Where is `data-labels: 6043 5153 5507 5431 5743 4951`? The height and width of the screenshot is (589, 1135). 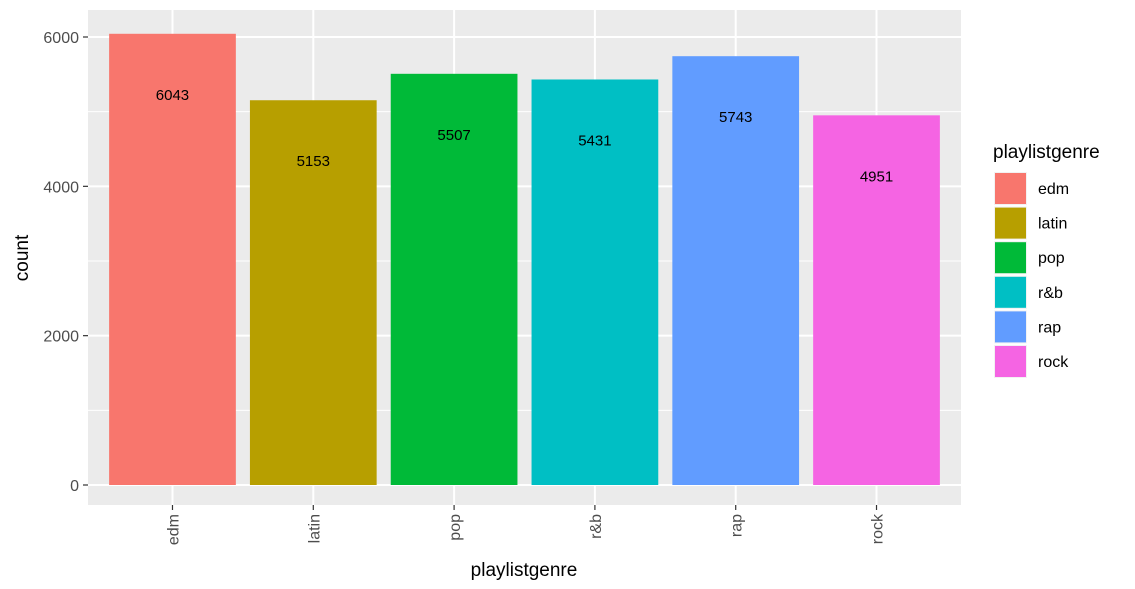 data-labels: 6043 5153 5507 5431 5743 4951 is located at coordinates (524, 136).